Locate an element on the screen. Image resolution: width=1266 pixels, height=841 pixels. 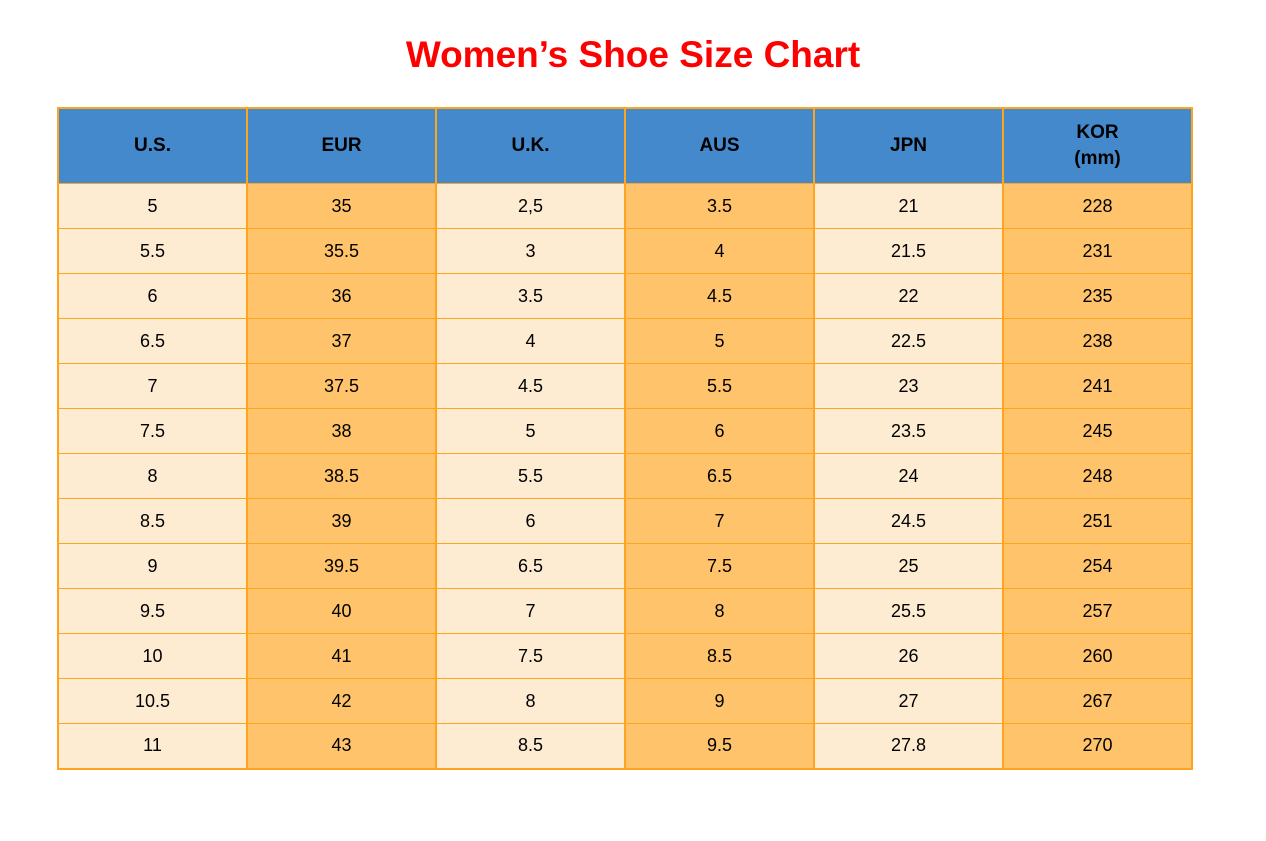
table-cell: 2,5 is located at coordinates (530, 206).